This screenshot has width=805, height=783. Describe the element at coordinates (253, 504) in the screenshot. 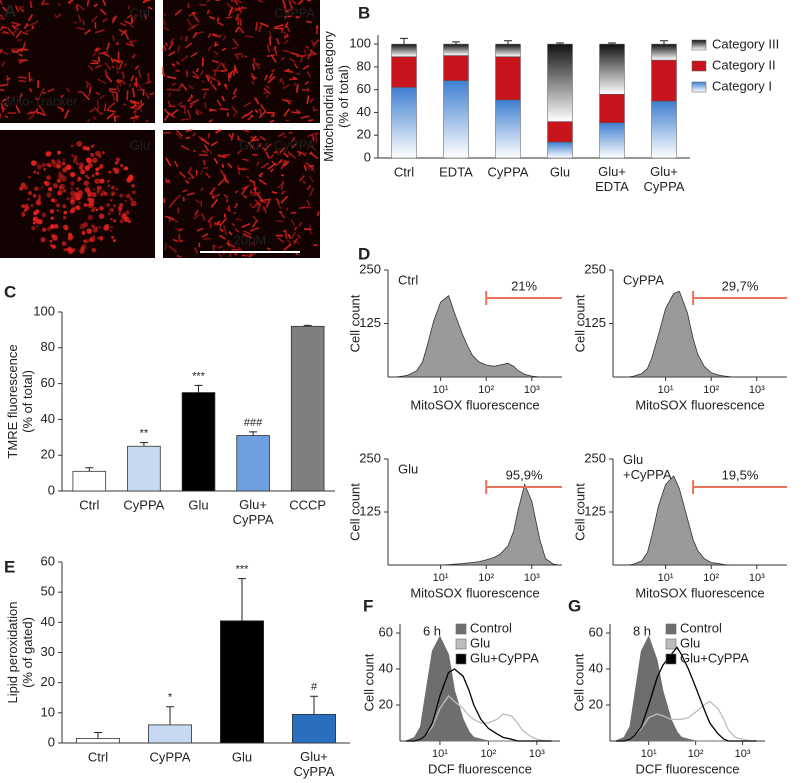

I see `text-line: Glu+` at that location.